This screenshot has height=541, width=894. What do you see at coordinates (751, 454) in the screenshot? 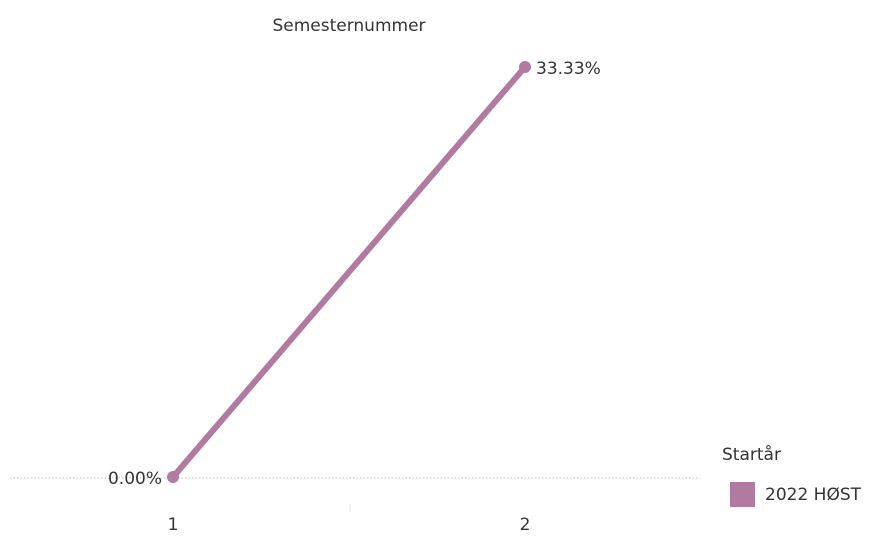
I see `legend-title: Startår` at bounding box center [751, 454].